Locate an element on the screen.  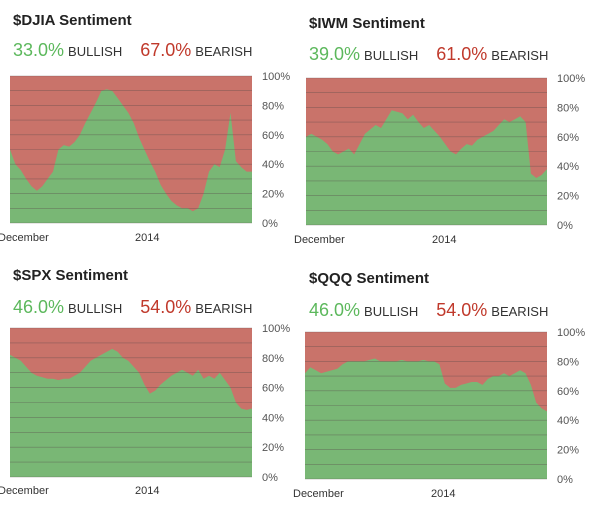
sentiment-stats: 39.0% BULLISH 61.0% BEARISH is located at coordinates (428, 54).